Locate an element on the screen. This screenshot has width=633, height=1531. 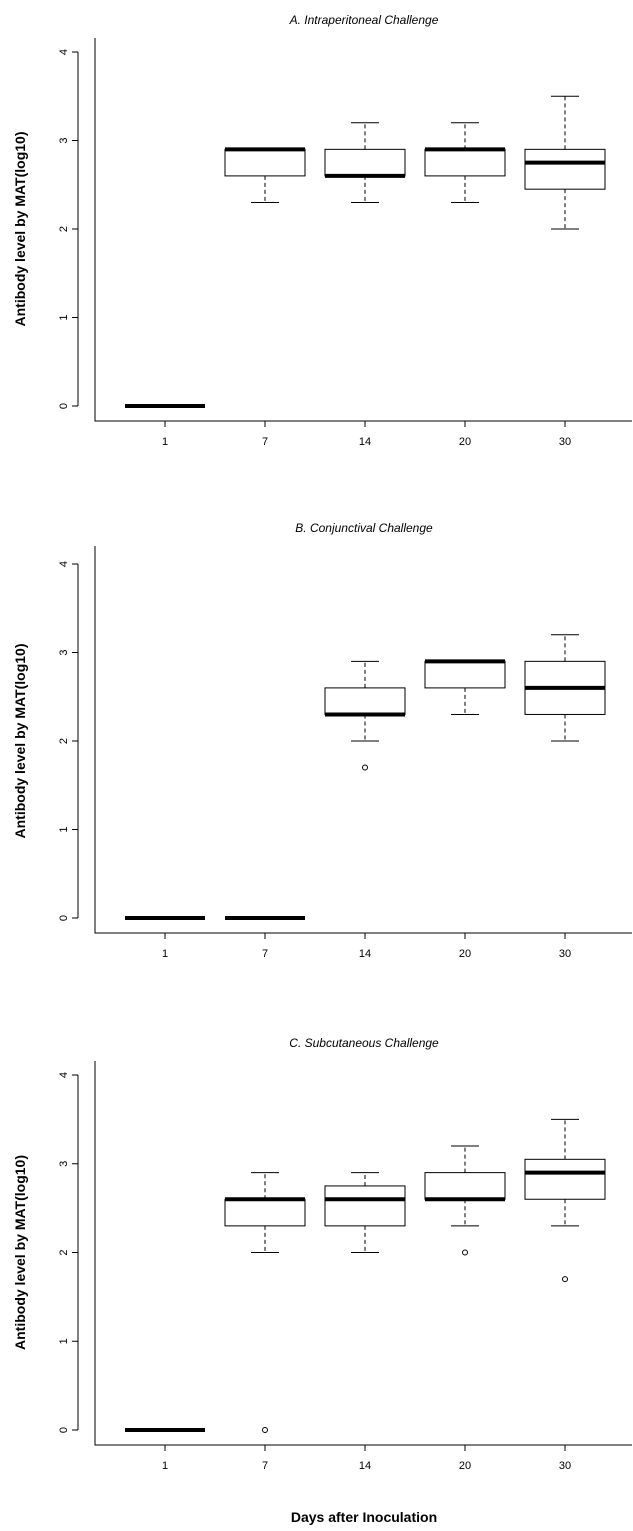
chart-title: A. Intraperitoneal Challenge is located at coordinates (364, 20).